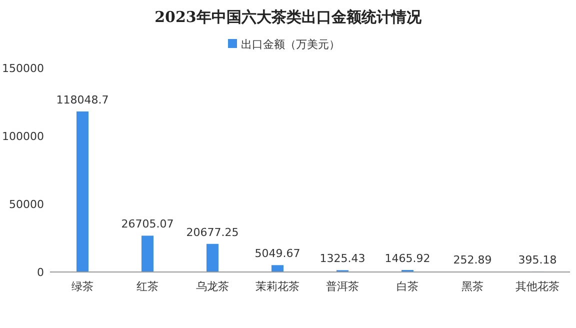  I want to click on x-tick-label: 其他花茶, so click(538, 286).